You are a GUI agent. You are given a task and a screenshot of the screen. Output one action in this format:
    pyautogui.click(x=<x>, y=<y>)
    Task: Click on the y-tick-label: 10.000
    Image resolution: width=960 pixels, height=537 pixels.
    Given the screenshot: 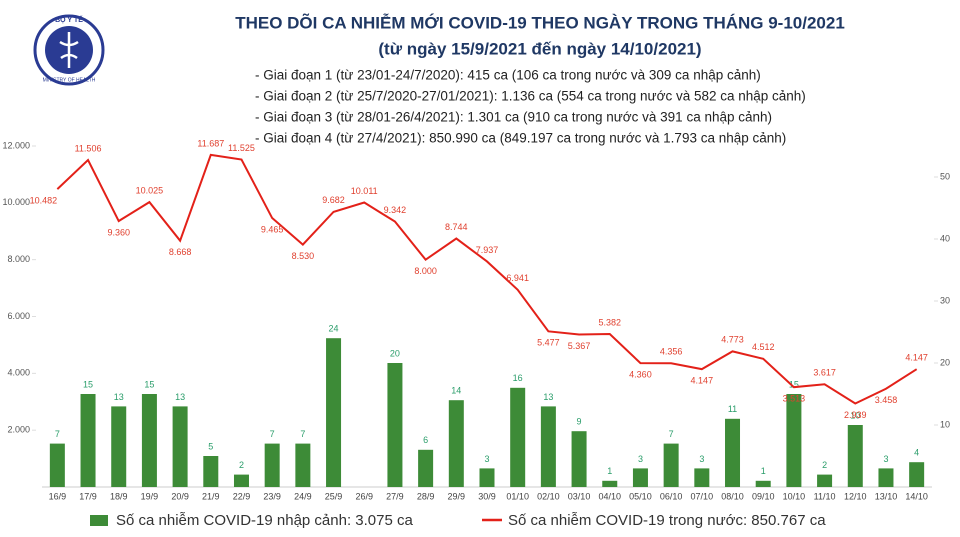 What is the action you would take?
    pyautogui.click(x=16, y=202)
    